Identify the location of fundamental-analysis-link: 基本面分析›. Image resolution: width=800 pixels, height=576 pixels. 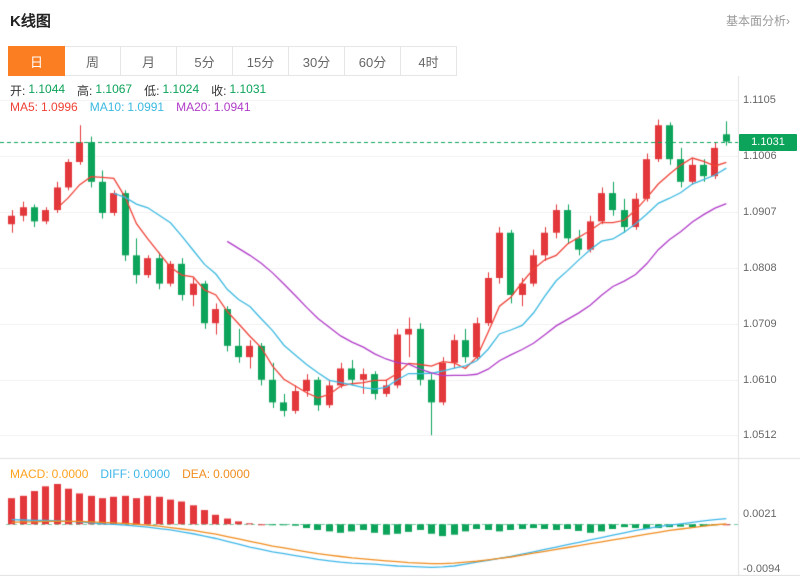
(758, 20).